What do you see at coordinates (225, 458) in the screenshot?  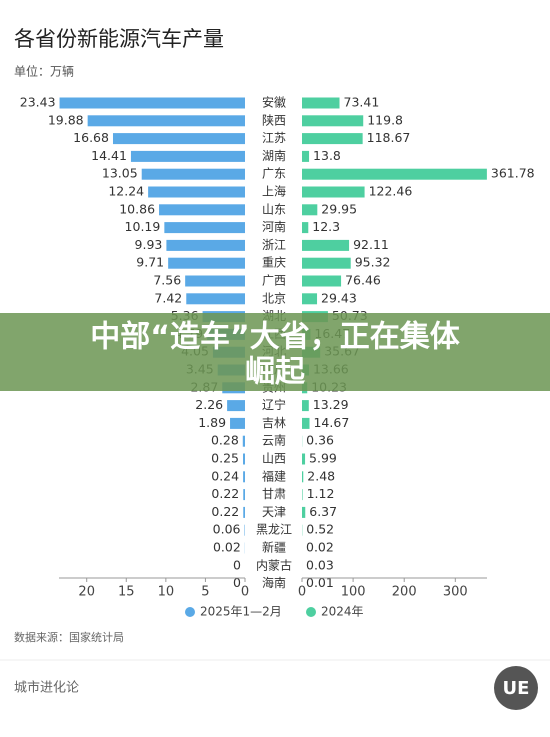 I see `value-label: 0.25` at bounding box center [225, 458].